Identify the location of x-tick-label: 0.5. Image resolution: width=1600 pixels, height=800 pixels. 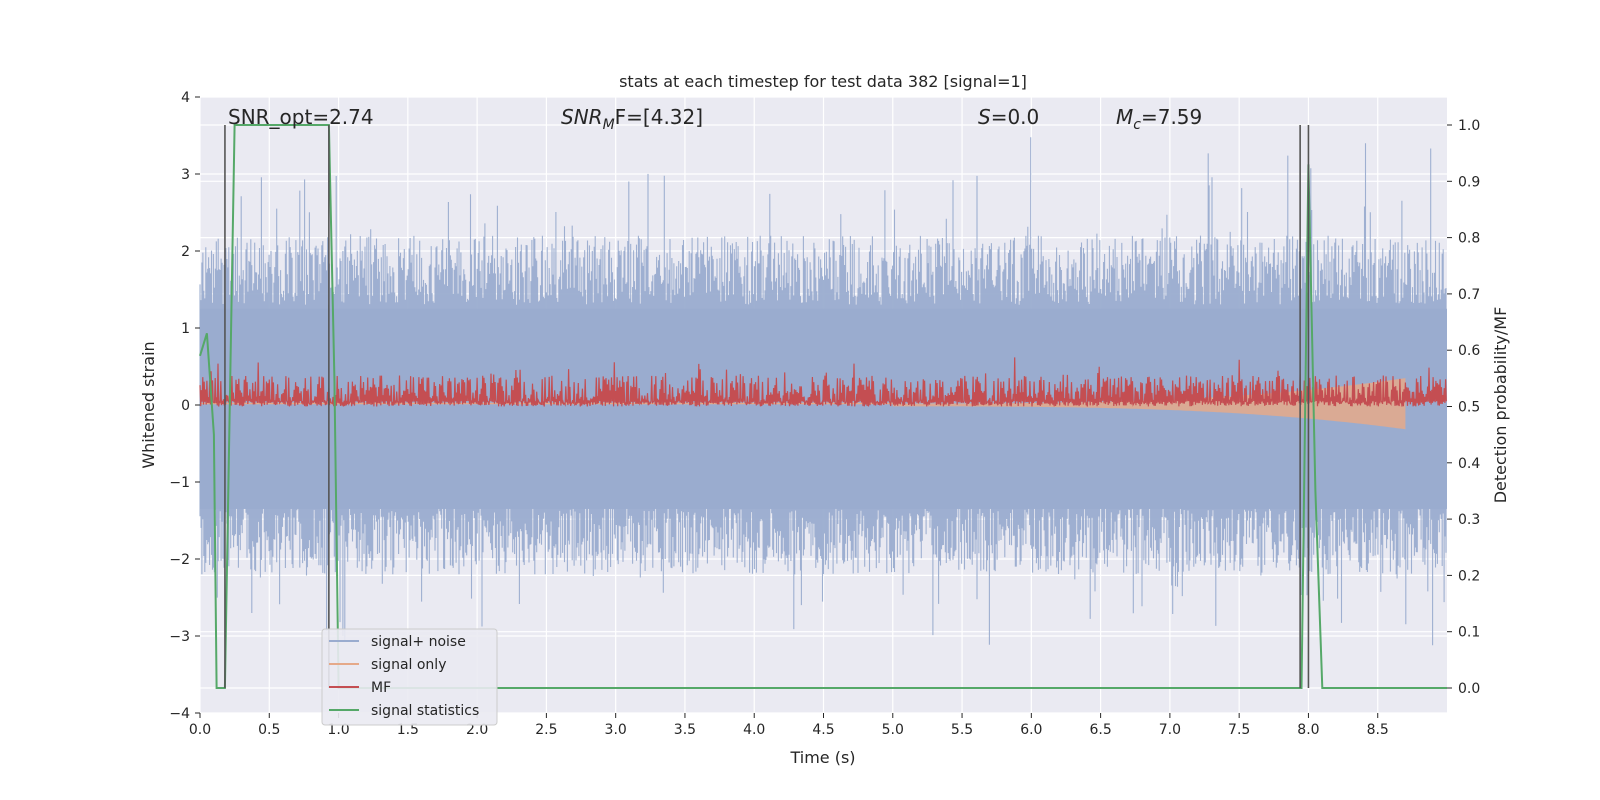
(269, 730).